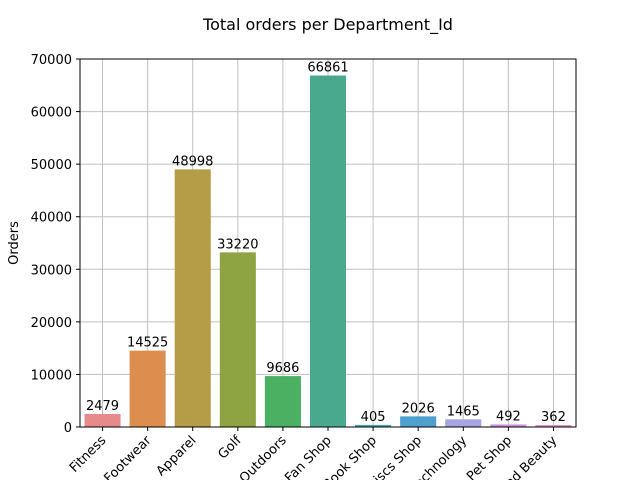 Image resolution: width=640 pixels, height=480 pixels. What do you see at coordinates (68, 428) in the screenshot?
I see `y-tick-label: 0` at bounding box center [68, 428].